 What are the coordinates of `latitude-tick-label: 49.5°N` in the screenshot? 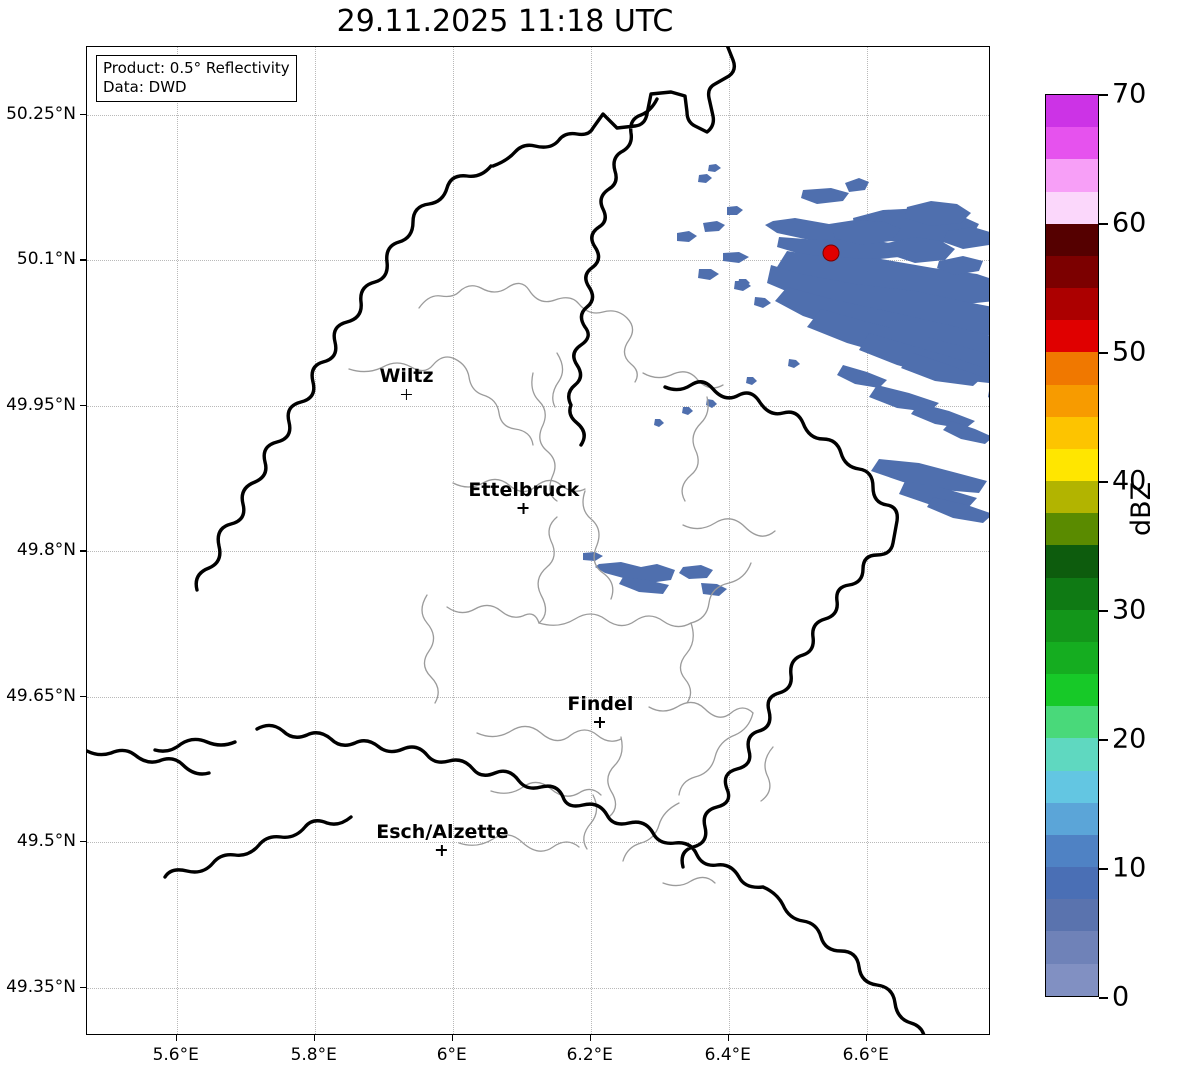 It's located at (46, 841).